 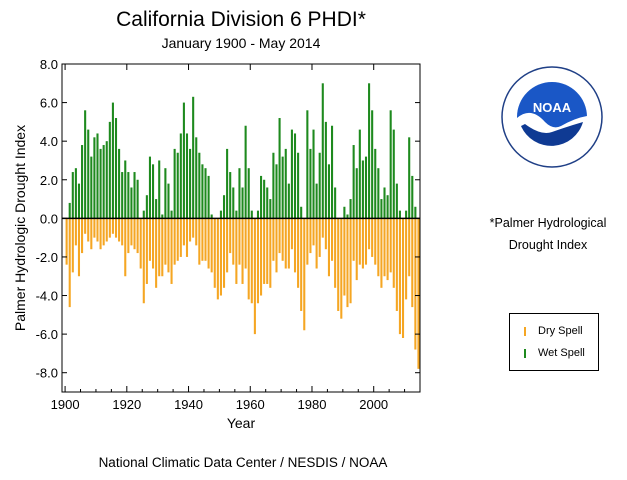 What do you see at coordinates (106, 180) in the screenshot?
I see `bar-wet-1913` at bounding box center [106, 180].